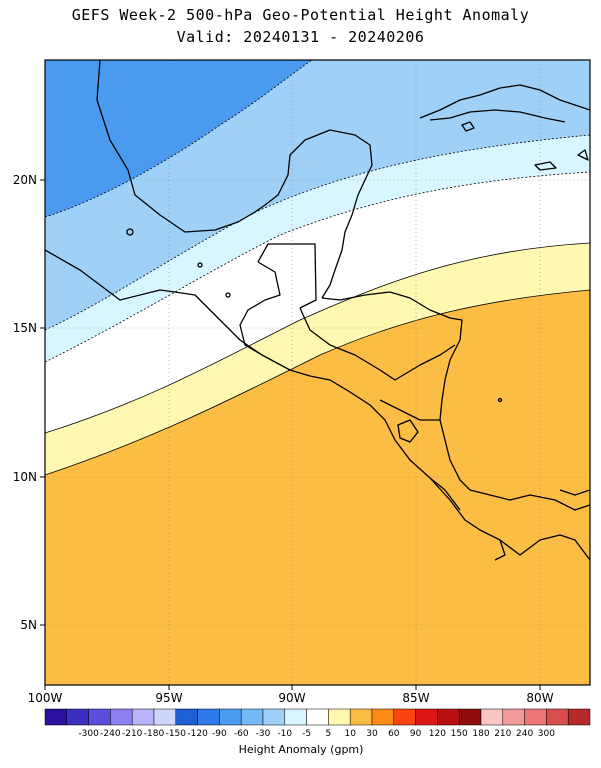 Image resolution: width=601 pixels, height=768 pixels. What do you see at coordinates (524, 734) in the screenshot?
I see `colorbar-label: 240` at bounding box center [524, 734].